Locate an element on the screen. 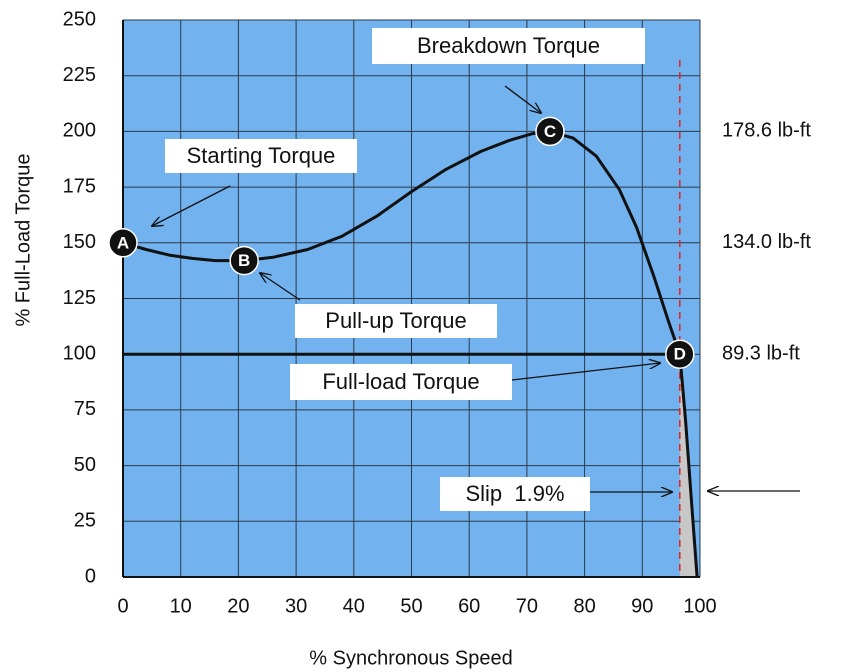 The image size is (857, 672). y-tick-label: 150 is located at coordinates (79, 242).